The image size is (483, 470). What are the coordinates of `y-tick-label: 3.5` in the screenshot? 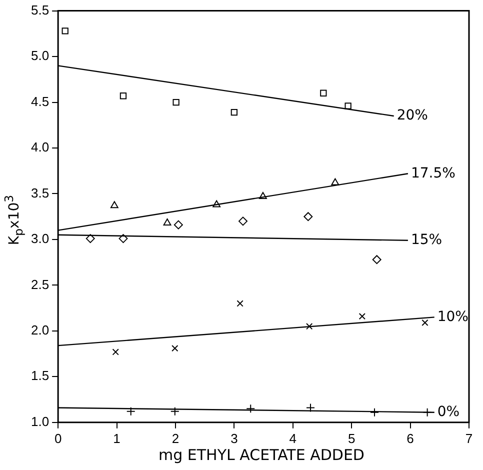 It's located at (40, 192).